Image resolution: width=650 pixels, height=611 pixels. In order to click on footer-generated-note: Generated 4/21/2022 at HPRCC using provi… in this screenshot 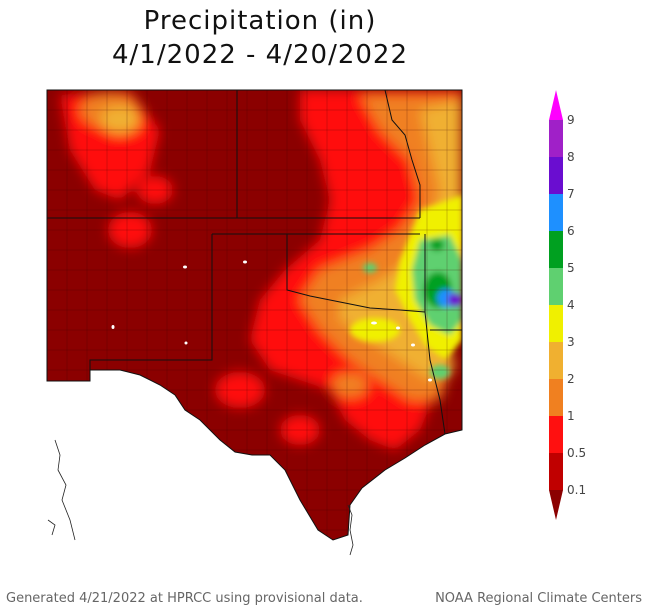, I will do `click(184, 598)`.